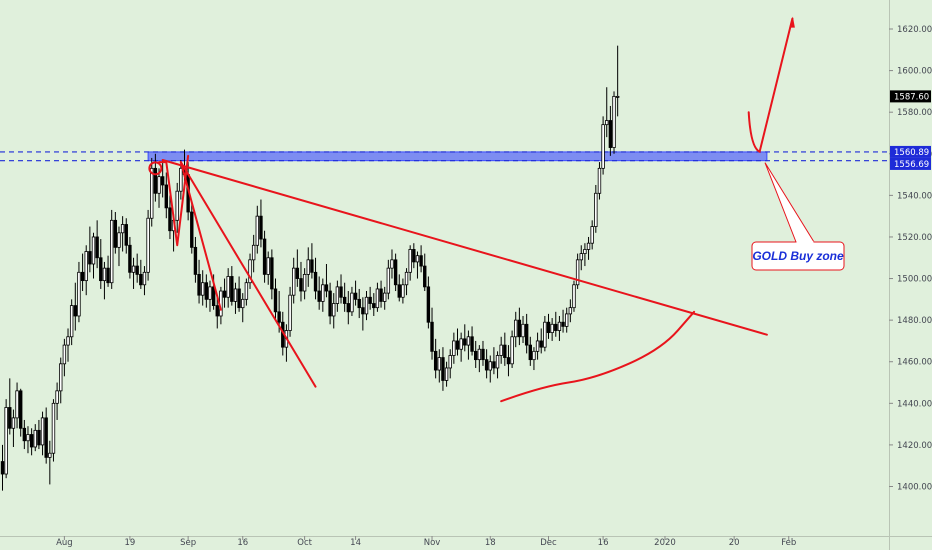 This screenshot has height=550, width=932. What do you see at coordinates (355, 543) in the screenshot?
I see `x-tick-label: 14` at bounding box center [355, 543].